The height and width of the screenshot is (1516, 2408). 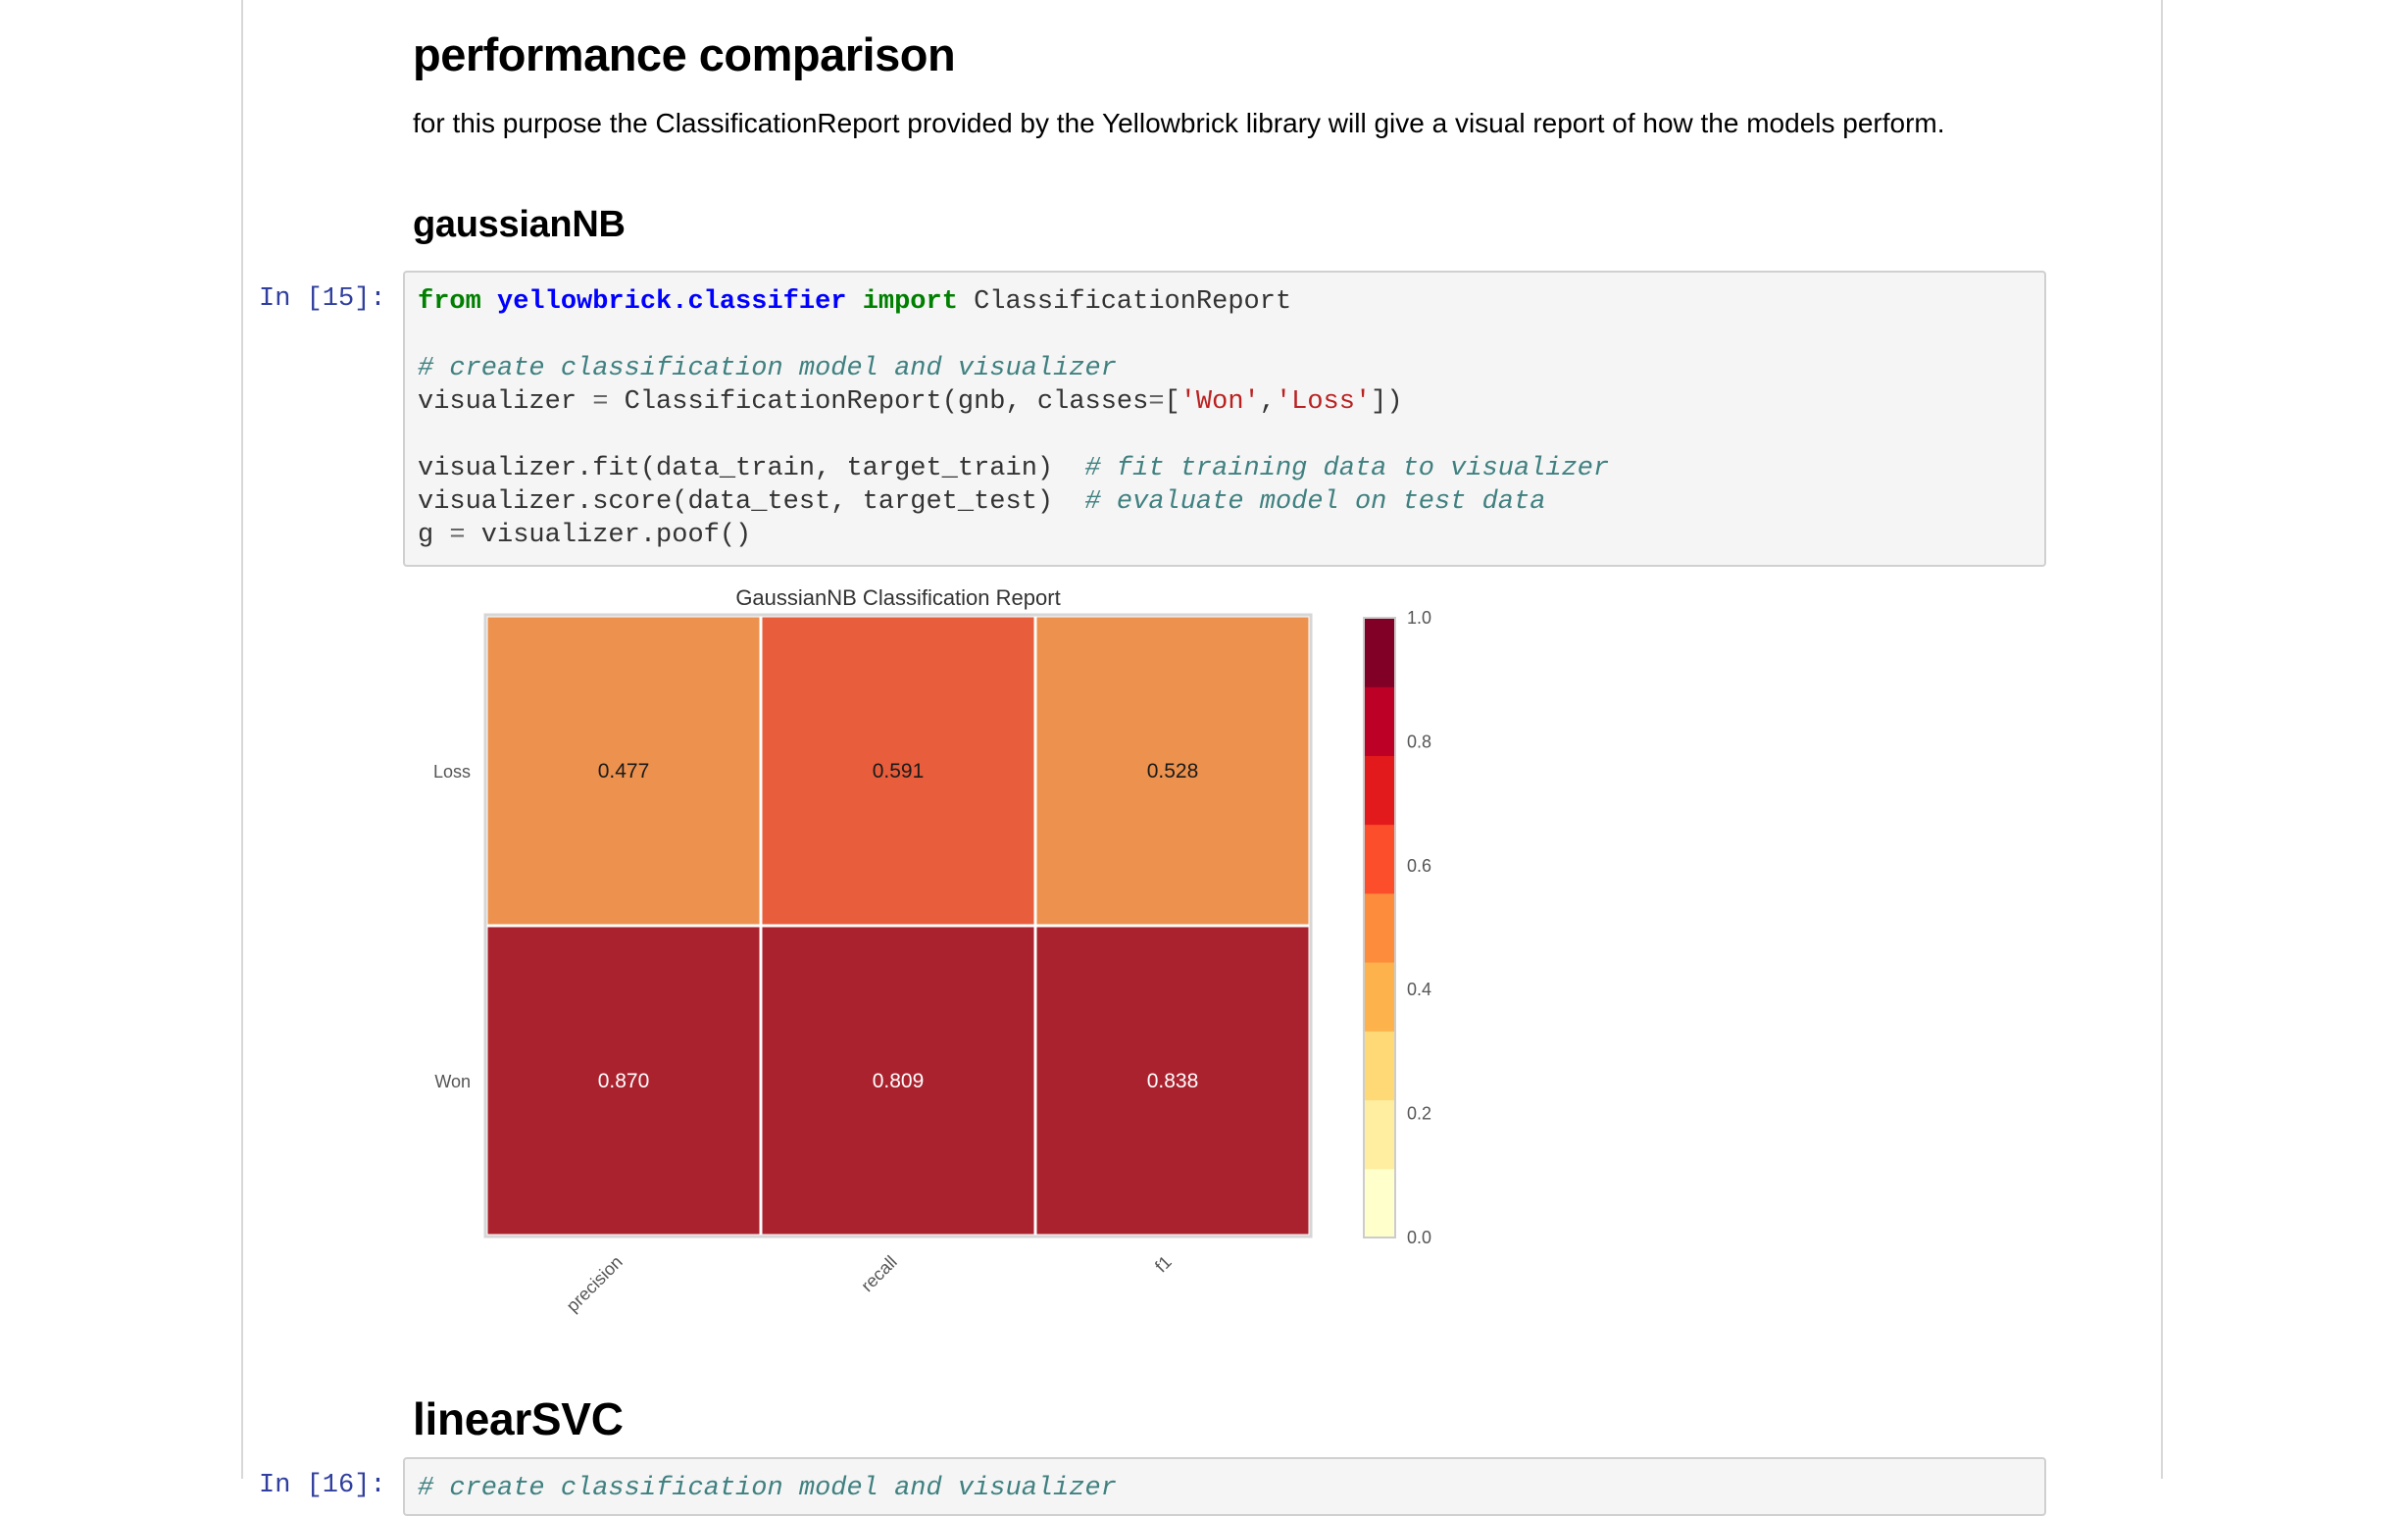 What do you see at coordinates (505, 402) in the screenshot?
I see `code-text: visualizer` at bounding box center [505, 402].